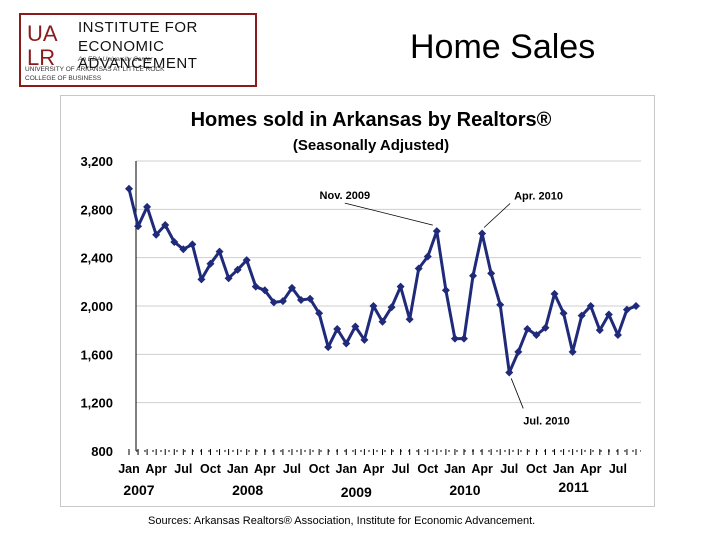 The height and width of the screenshot is (540, 720). I want to click on y-tick-label: 2,000, so click(96, 306).